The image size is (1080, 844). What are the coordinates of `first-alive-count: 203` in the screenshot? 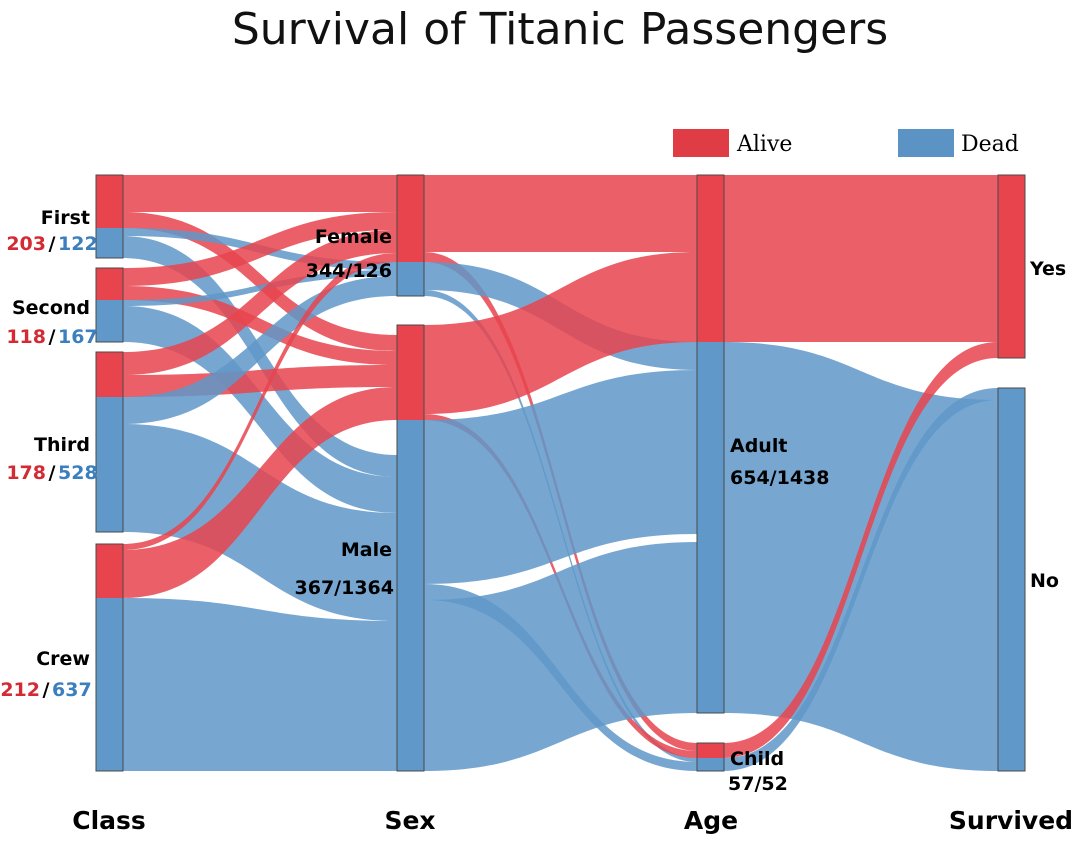 It's located at (26, 244).